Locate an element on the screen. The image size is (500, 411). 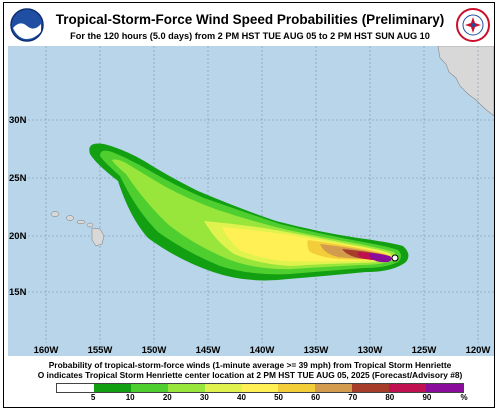
lon-label: 120W is located at coordinates (478, 350).